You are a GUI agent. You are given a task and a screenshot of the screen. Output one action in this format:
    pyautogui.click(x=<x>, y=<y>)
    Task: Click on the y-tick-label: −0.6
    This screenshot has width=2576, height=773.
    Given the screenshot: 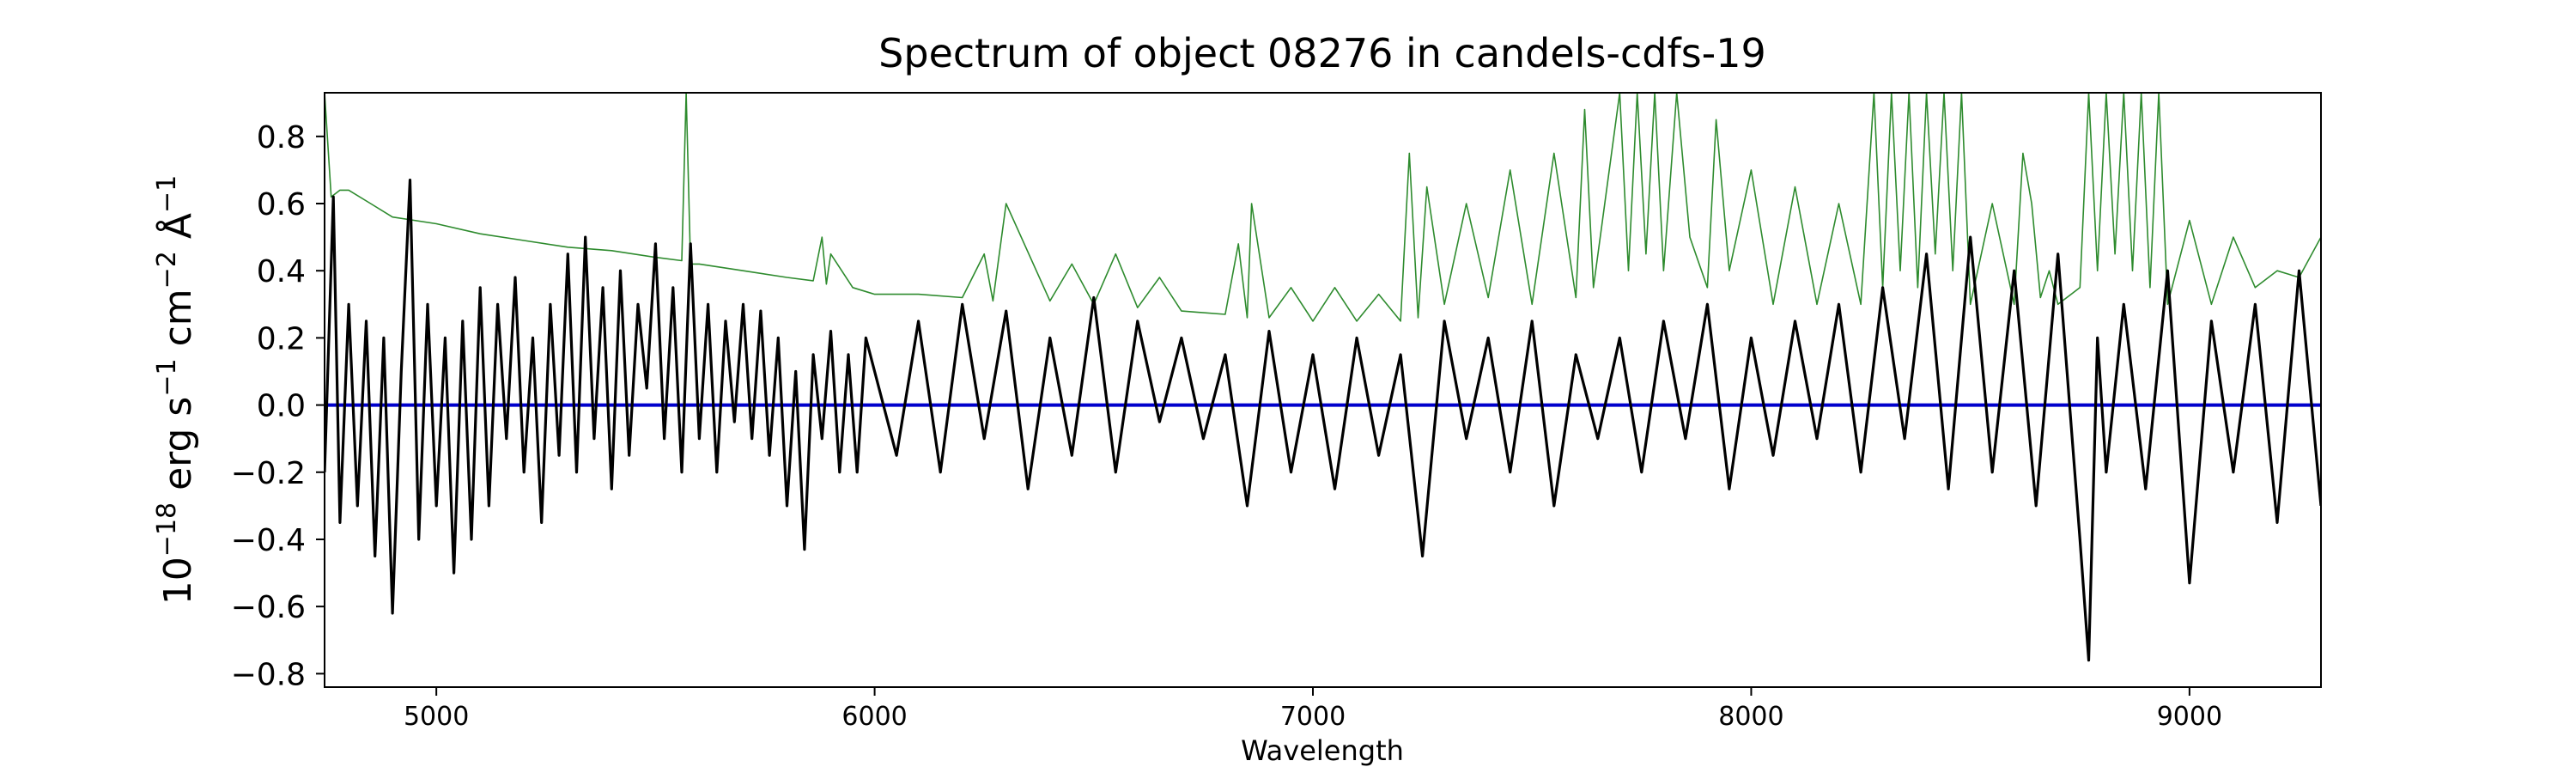 What is the action you would take?
    pyautogui.click(x=269, y=607)
    